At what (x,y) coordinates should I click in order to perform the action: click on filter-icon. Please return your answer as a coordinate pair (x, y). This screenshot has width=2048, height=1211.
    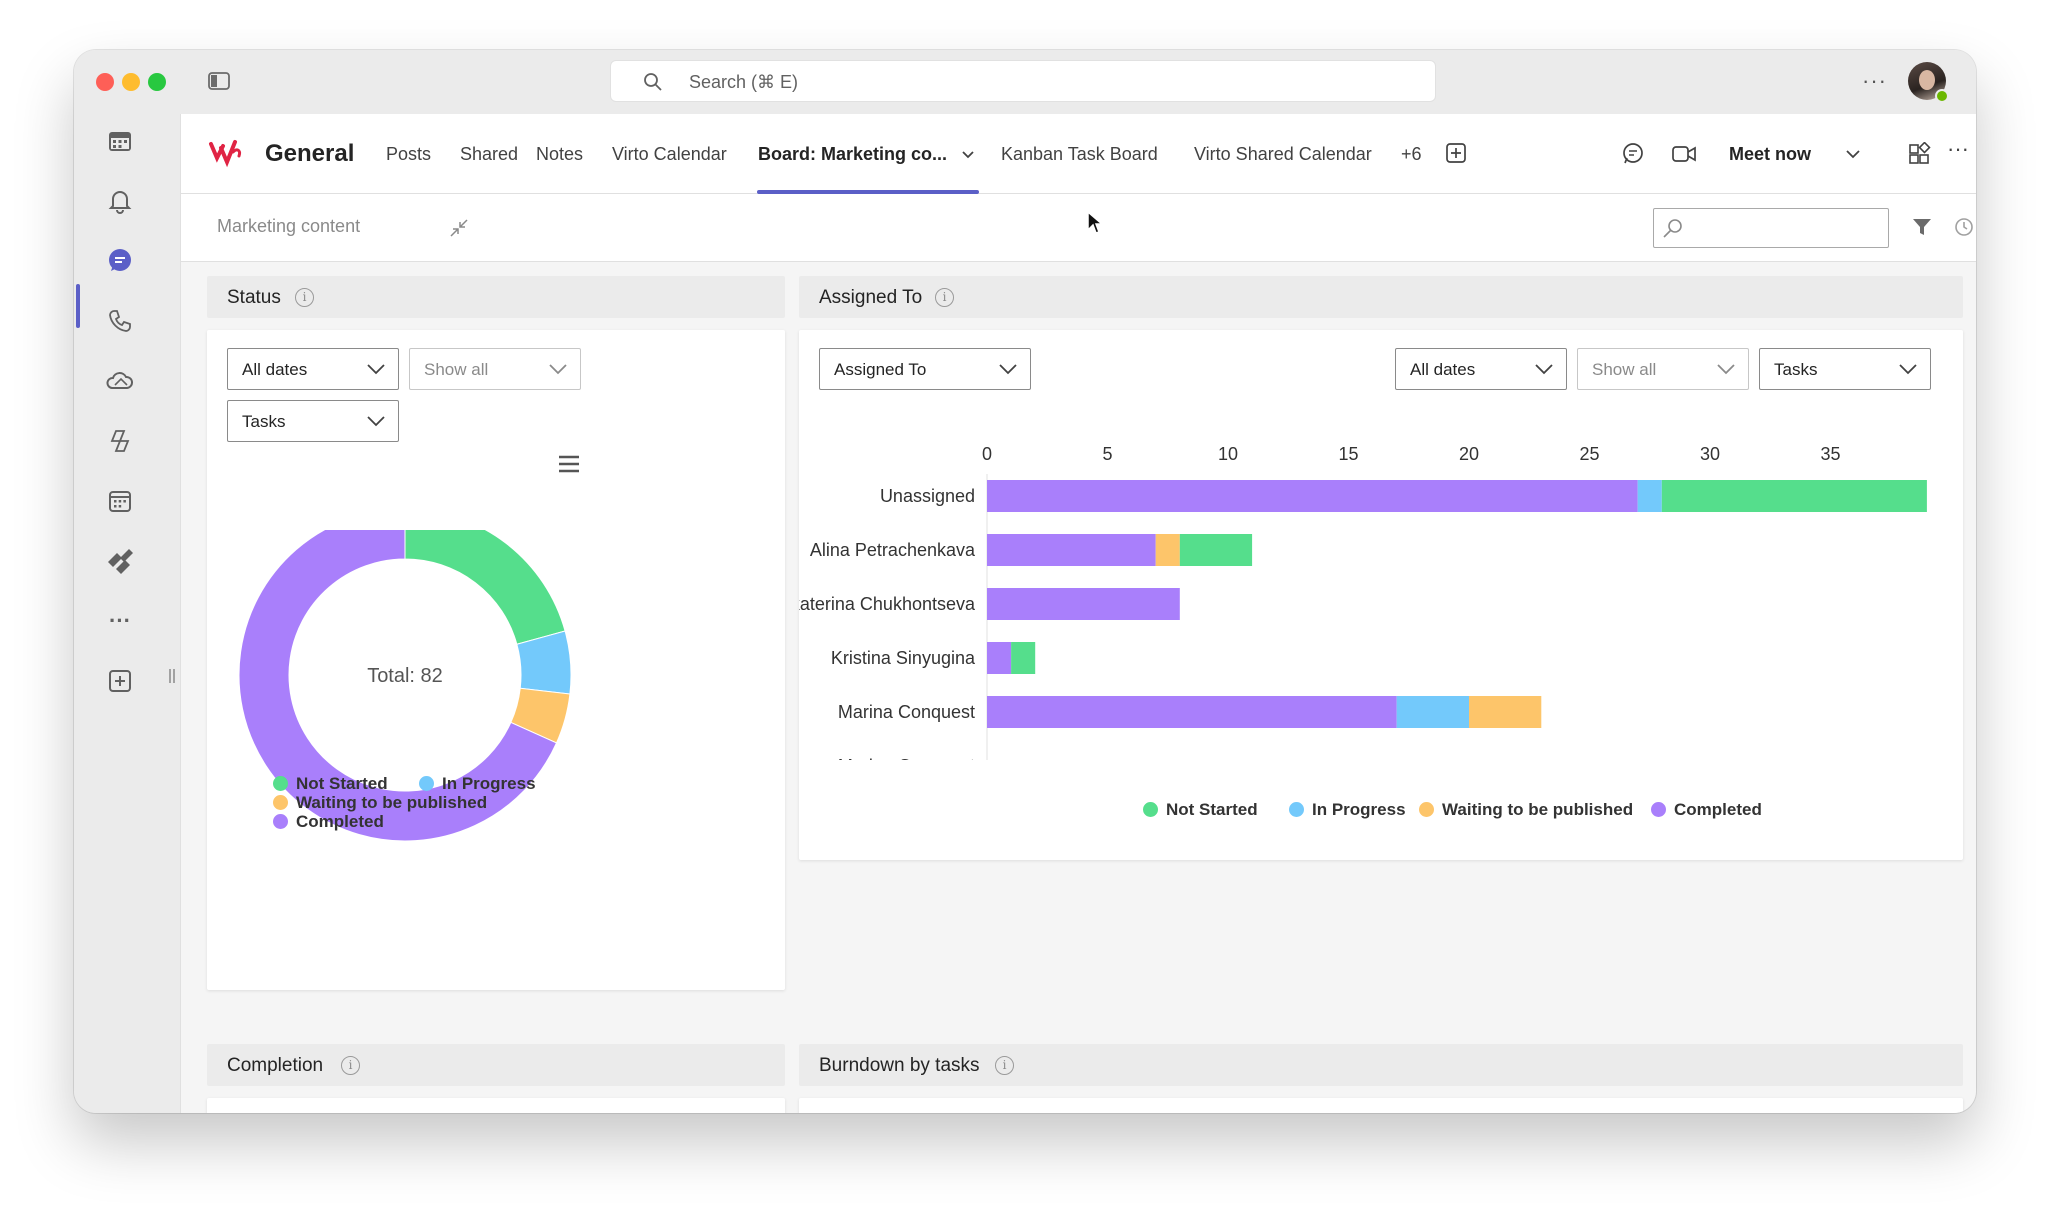
    Looking at the image, I should click on (1922, 227).